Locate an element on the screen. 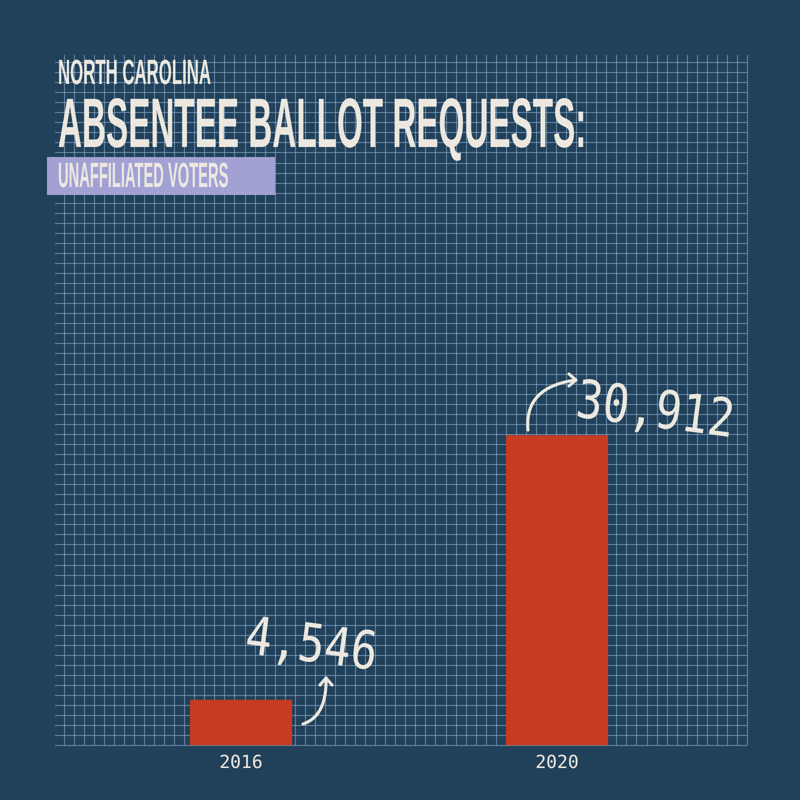  data-label: 4,546 is located at coordinates (312, 644).